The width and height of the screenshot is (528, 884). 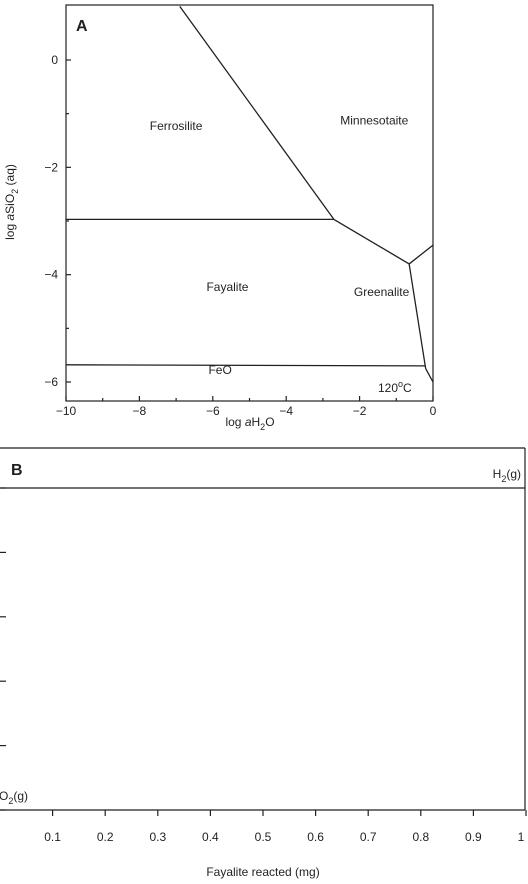 What do you see at coordinates (286, 411) in the screenshot?
I see `panel-a-x-tick-label: −4` at bounding box center [286, 411].